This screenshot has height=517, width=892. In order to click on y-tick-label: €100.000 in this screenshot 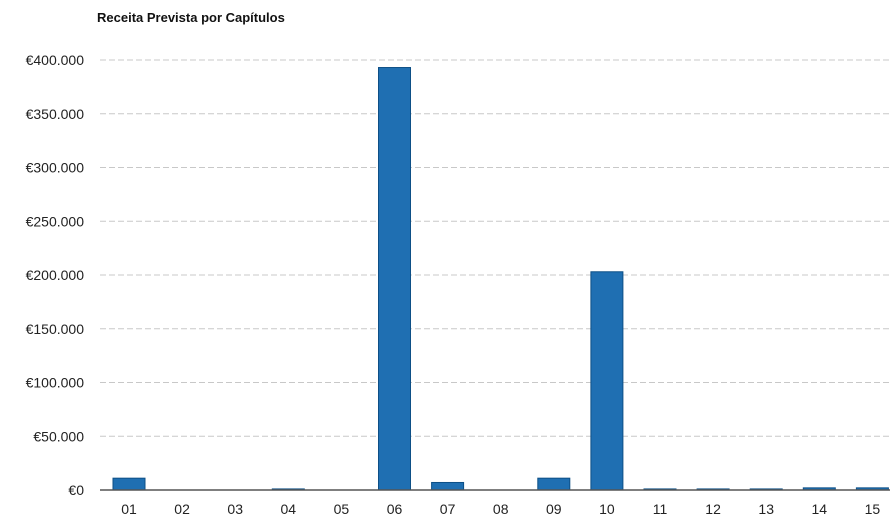, I will do `click(55, 383)`.